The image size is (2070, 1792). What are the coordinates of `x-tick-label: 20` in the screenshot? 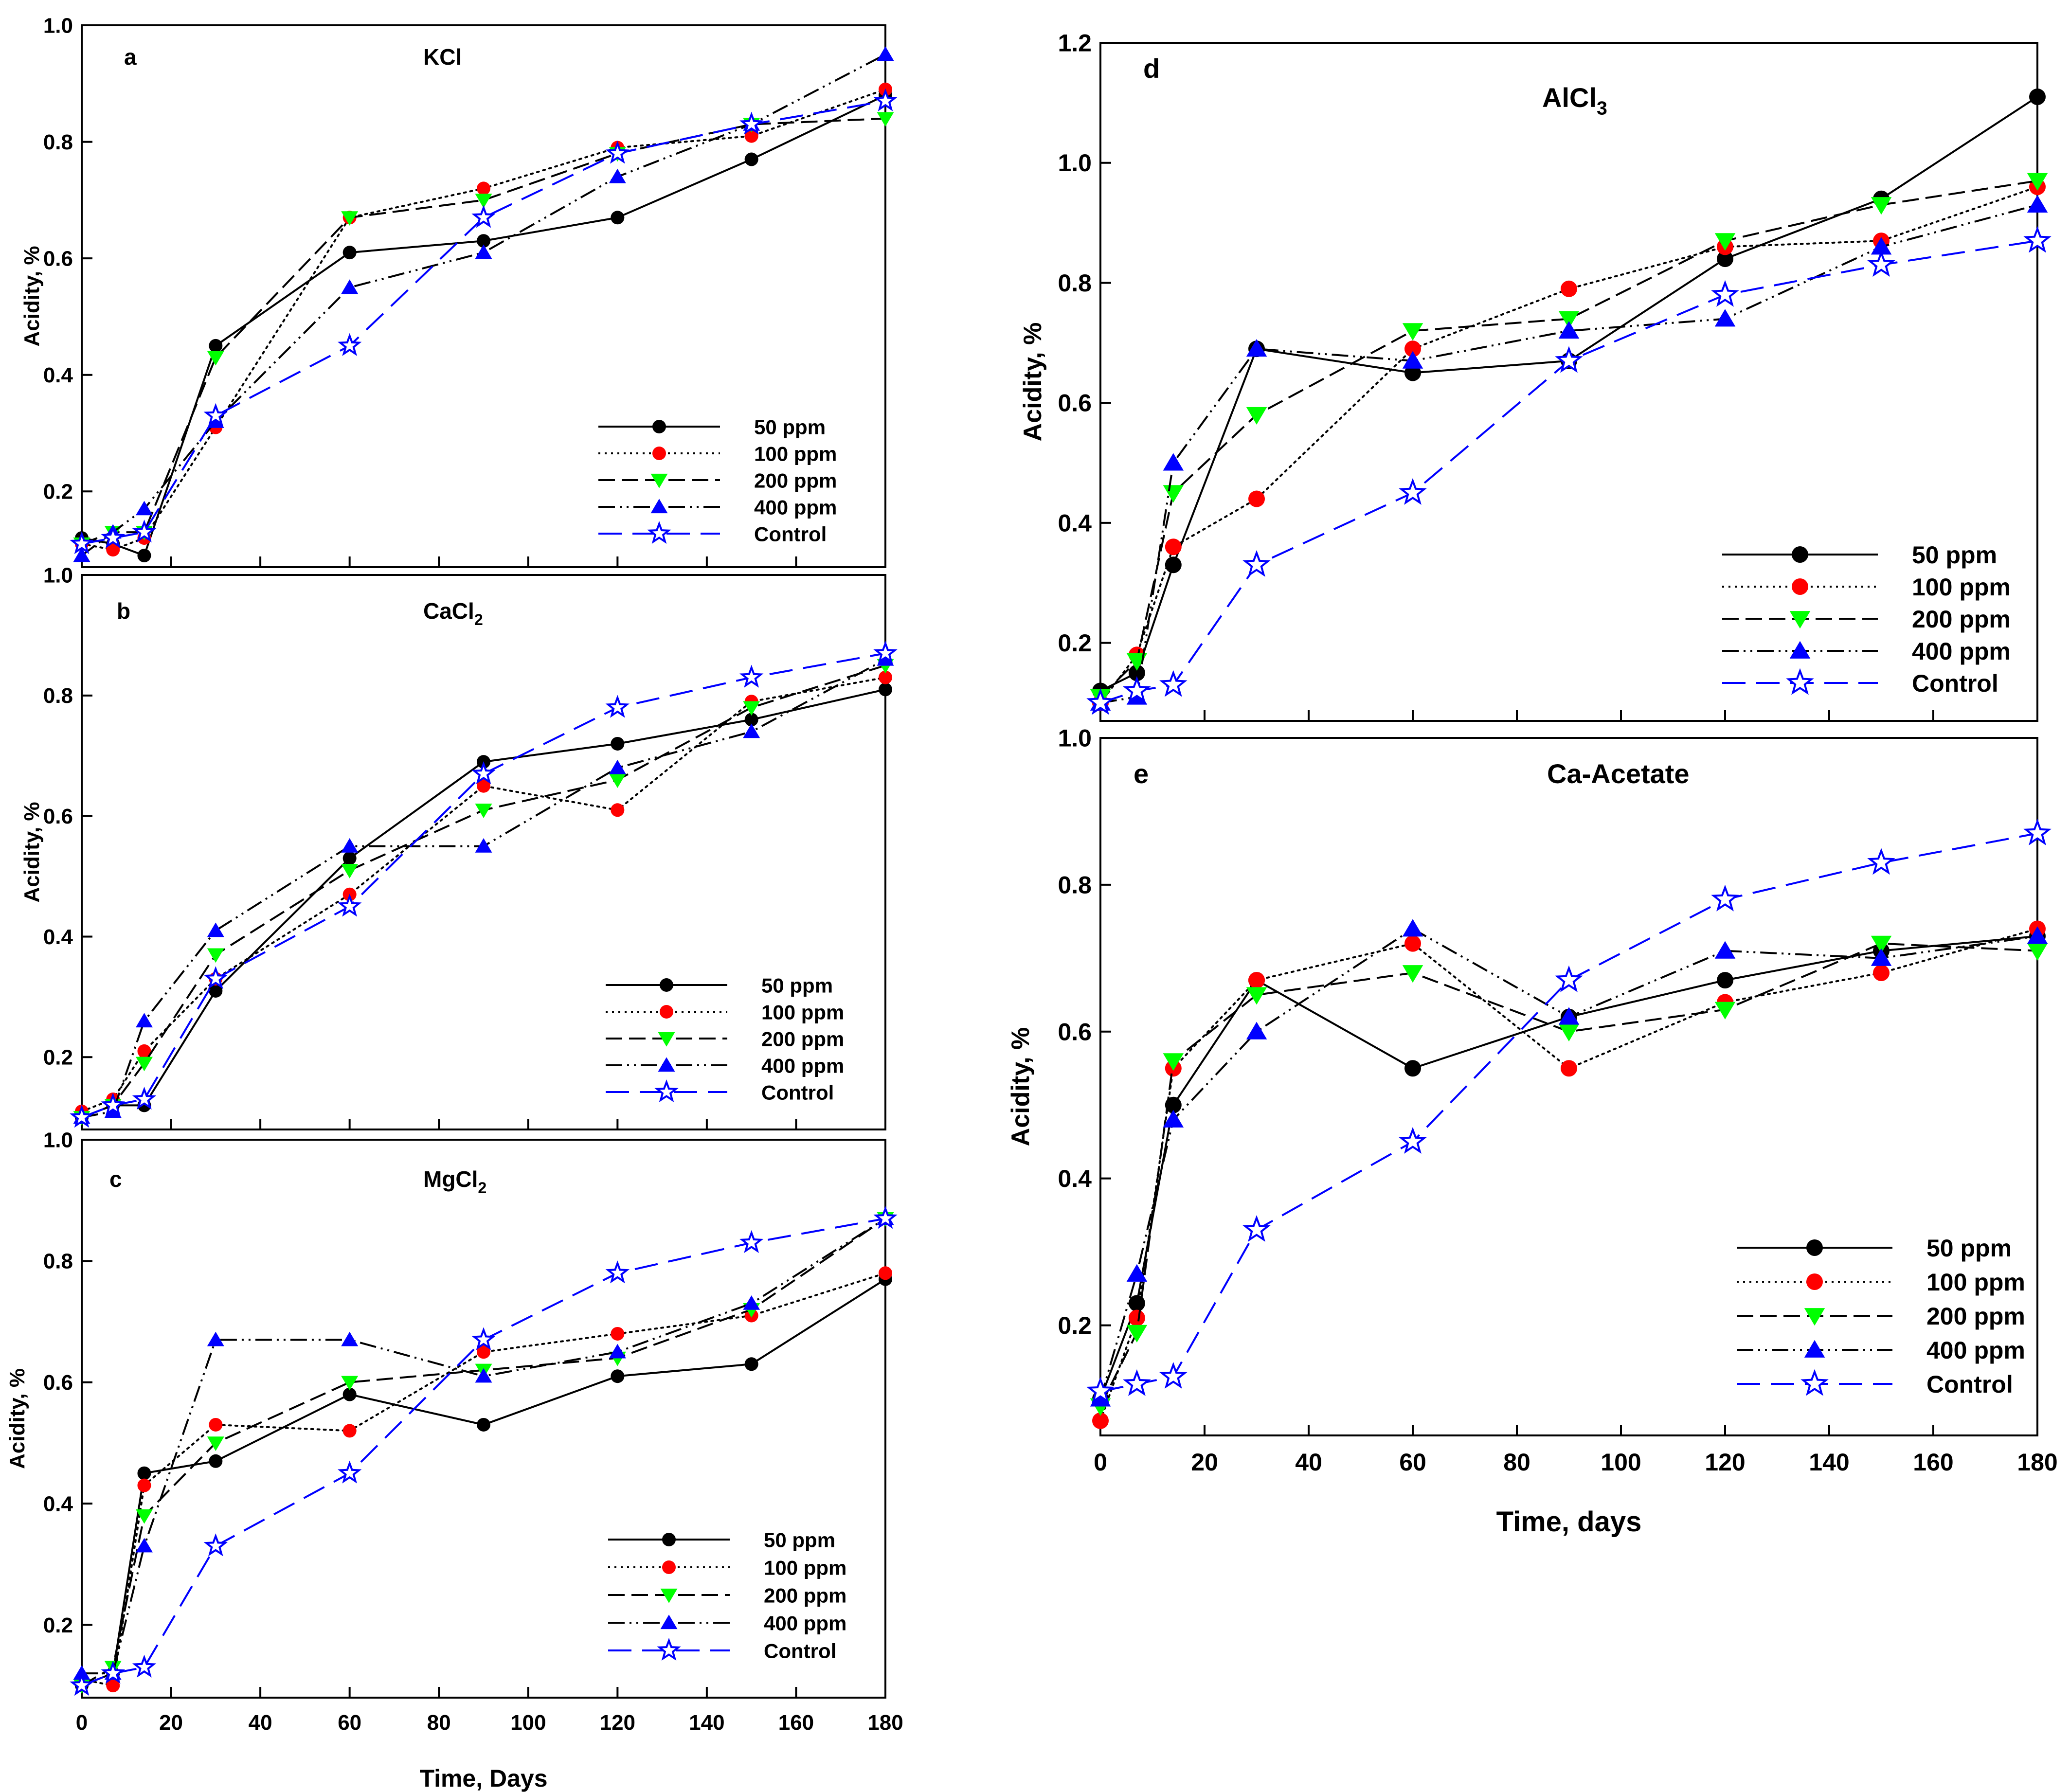 It's located at (1204, 1462).